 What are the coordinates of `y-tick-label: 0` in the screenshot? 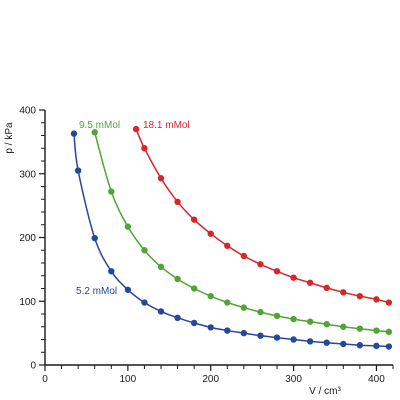 It's located at (33, 366).